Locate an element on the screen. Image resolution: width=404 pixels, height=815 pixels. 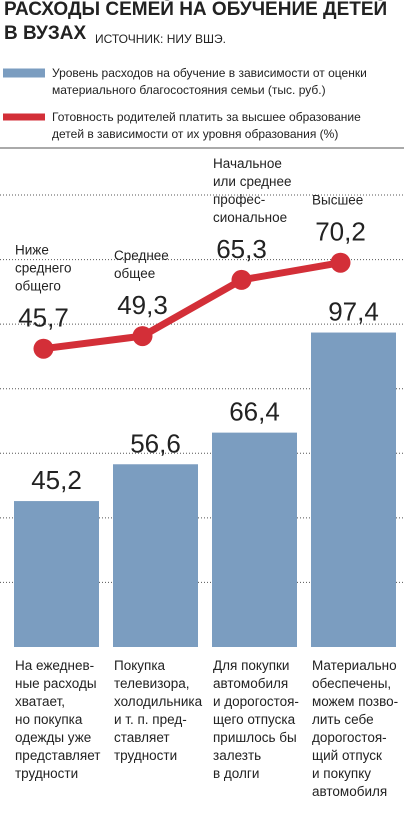
value-label: 70,2 is located at coordinates (340, 232).